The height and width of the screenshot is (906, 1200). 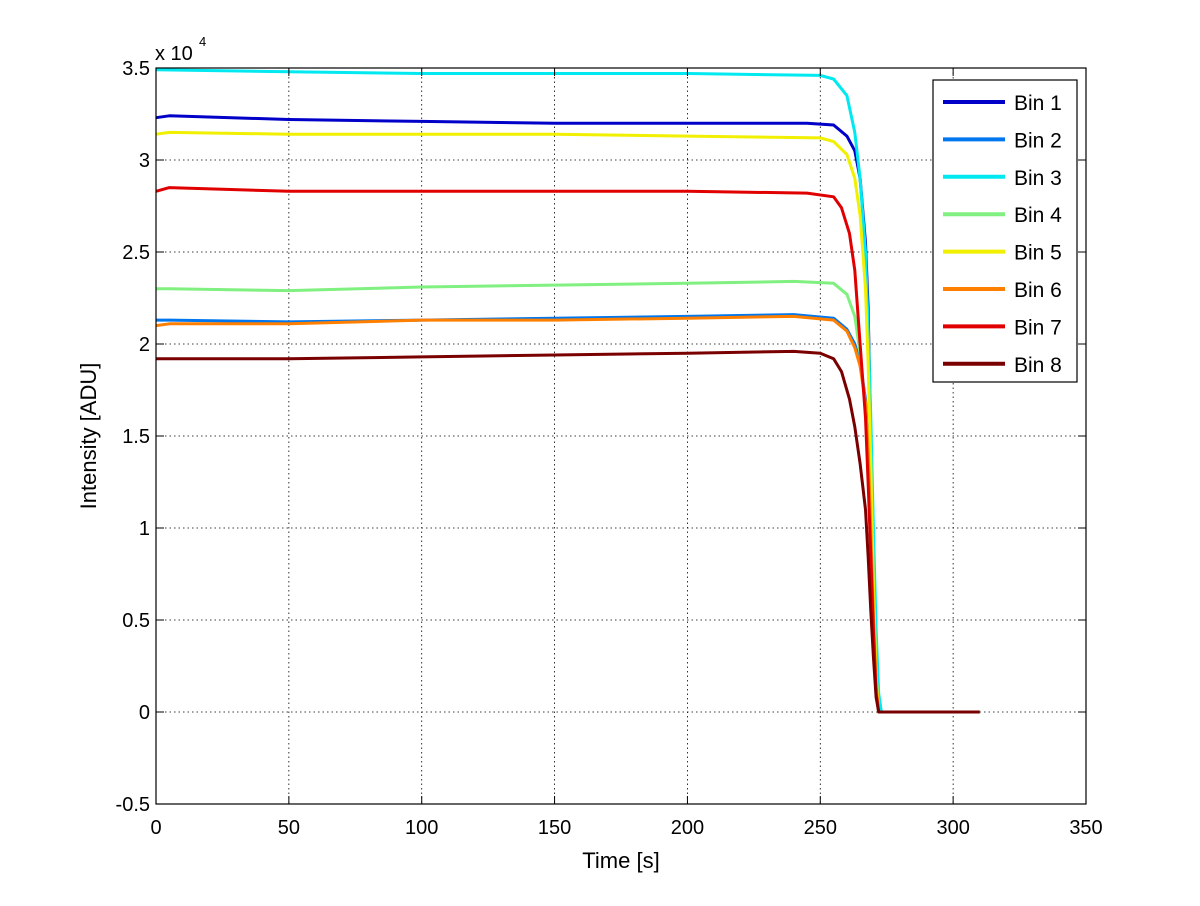 I want to click on x-tick-label: 200, so click(x=687, y=828).